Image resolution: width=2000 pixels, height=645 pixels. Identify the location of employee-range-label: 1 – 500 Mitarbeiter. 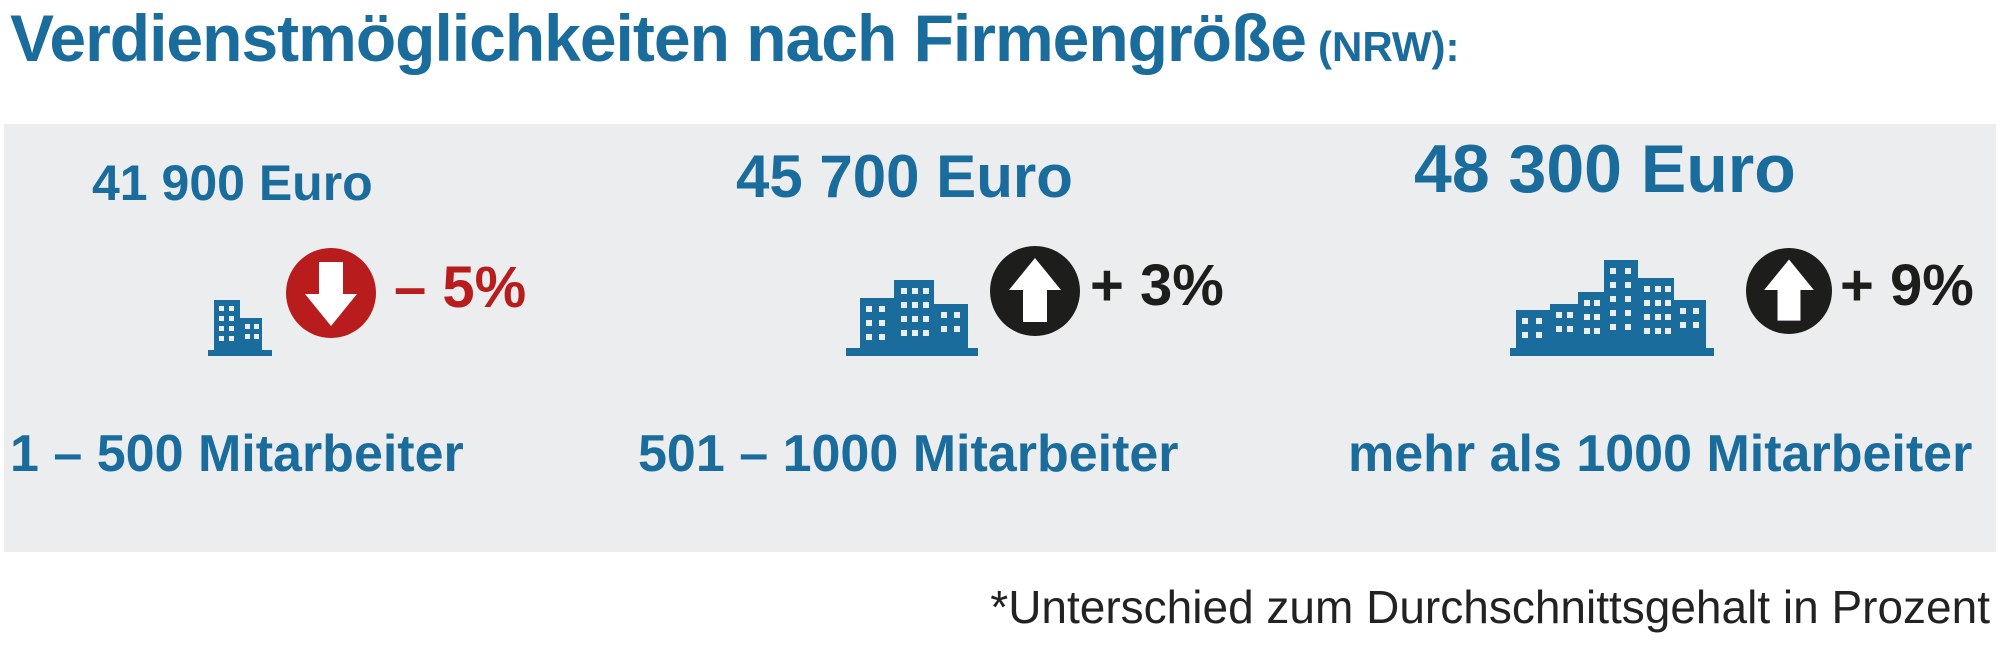
(237, 454).